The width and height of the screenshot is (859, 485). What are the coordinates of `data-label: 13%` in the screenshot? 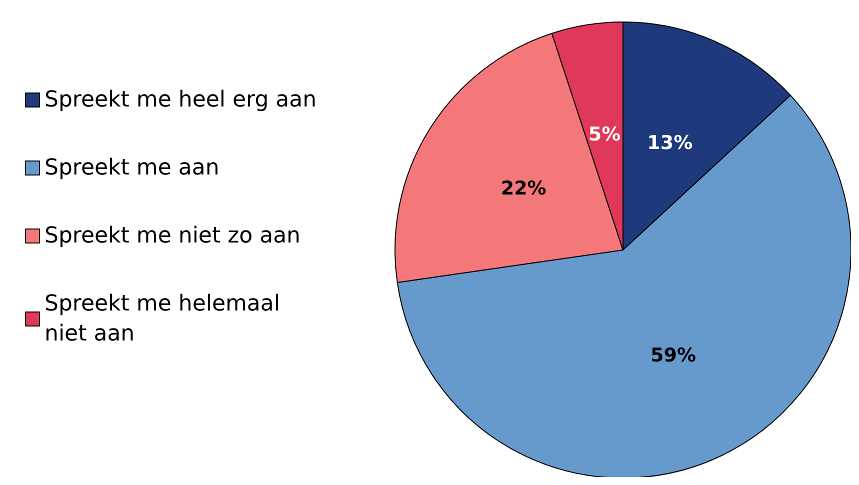 It's located at (670, 143).